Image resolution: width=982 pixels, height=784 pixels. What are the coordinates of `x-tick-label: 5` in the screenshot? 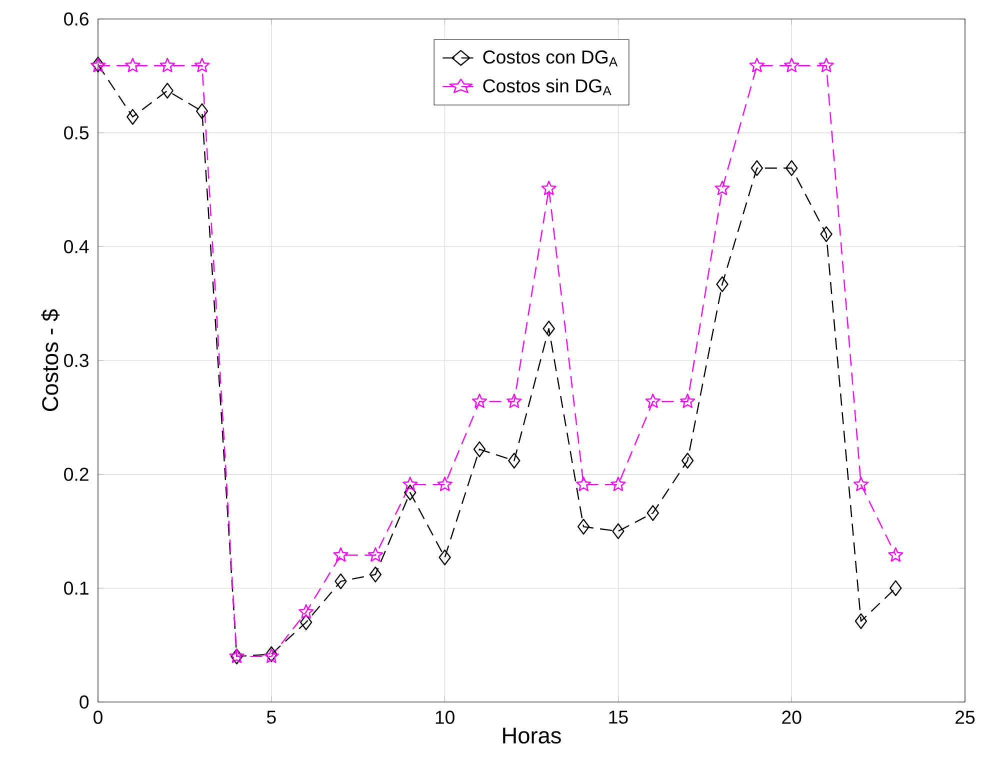 It's located at (271, 717).